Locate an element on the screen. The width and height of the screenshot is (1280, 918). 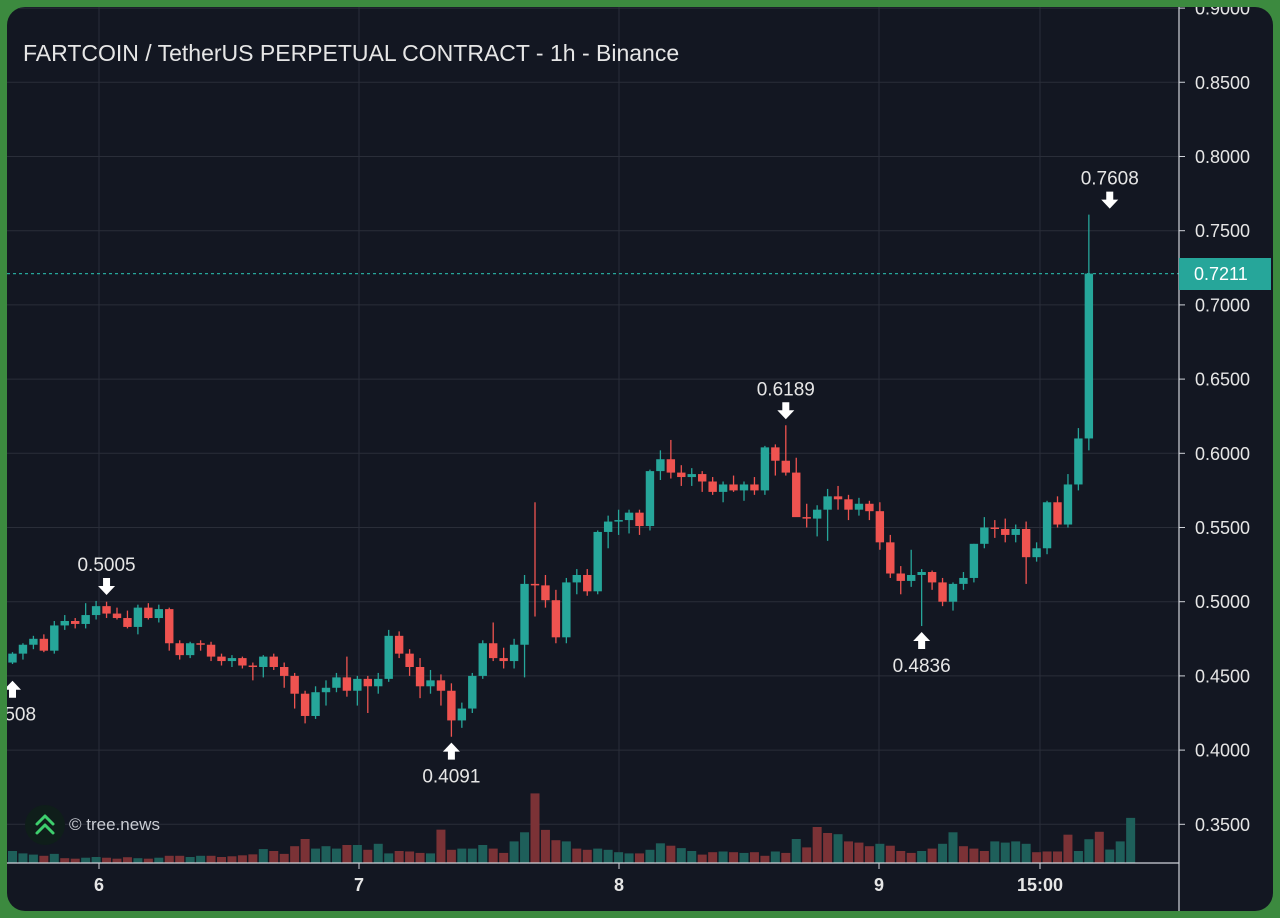
annotation-label: 0.5005 is located at coordinates (106, 565).